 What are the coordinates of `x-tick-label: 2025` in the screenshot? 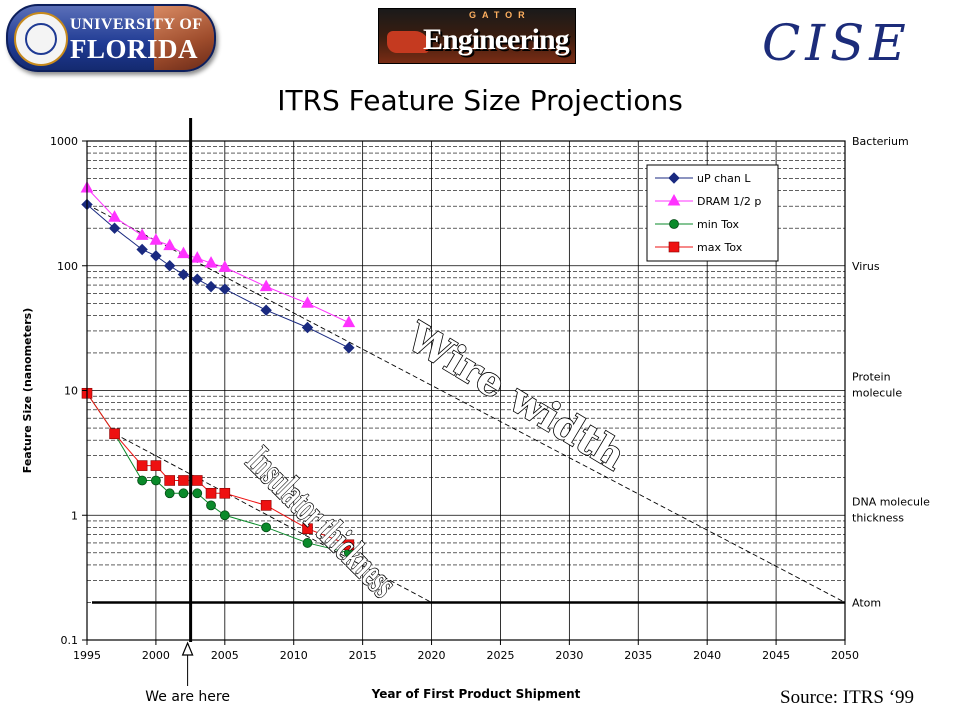 It's located at (500, 655).